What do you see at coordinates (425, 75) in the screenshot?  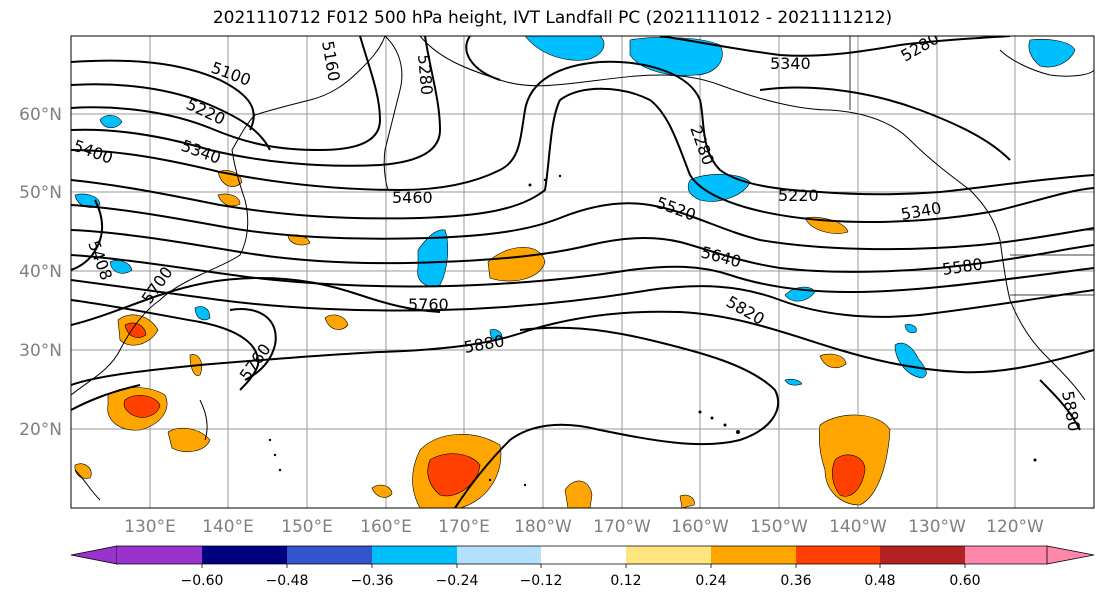 I see `contour-label: 5280` at bounding box center [425, 75].